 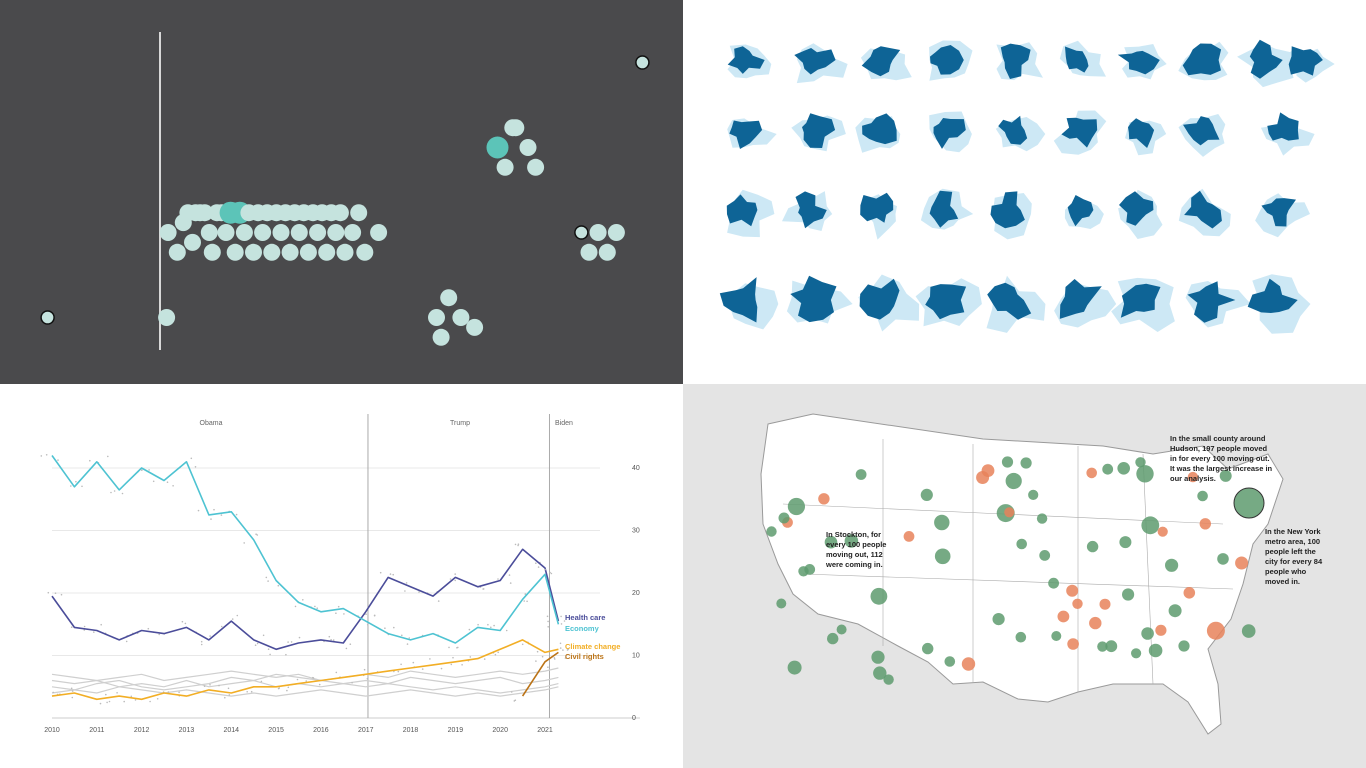 I want to click on map-annotation: In the small county around, so click(x=1218, y=438).